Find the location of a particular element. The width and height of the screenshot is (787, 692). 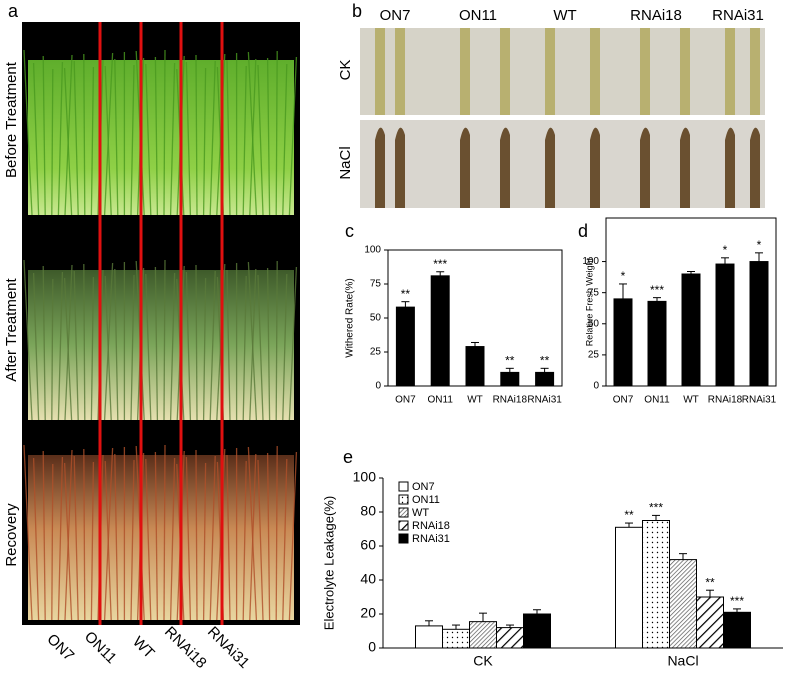

column-label: ON7 is located at coordinates (60, 648).